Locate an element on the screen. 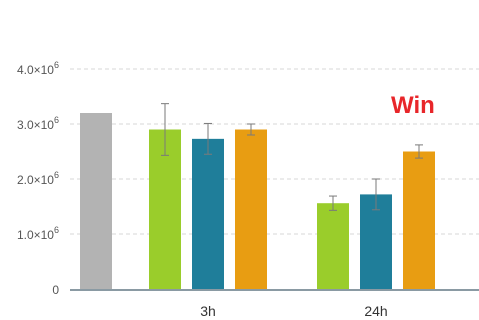 The image size is (479, 320). y-tick-label-base: 4.0×10 is located at coordinates (35, 70).